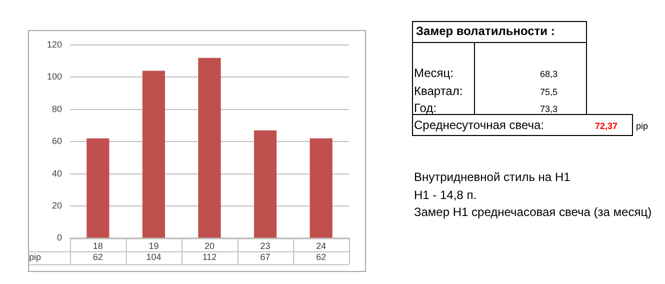  What do you see at coordinates (533, 212) in the screenshot?
I see `text: Замер H1 среднечасовая свеча (за месяц)` at bounding box center [533, 212].